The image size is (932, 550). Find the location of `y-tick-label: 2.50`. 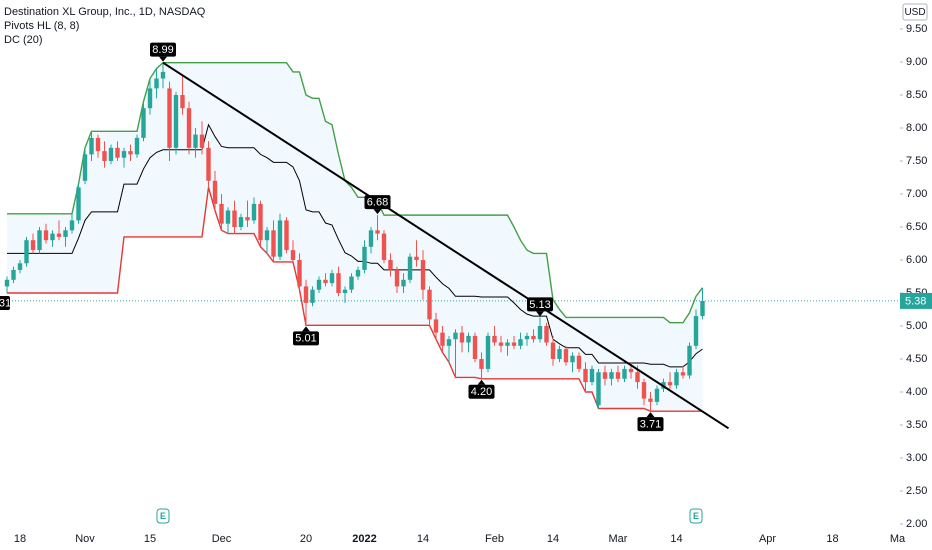

y-tick-label: 2.50 is located at coordinates (916, 491).